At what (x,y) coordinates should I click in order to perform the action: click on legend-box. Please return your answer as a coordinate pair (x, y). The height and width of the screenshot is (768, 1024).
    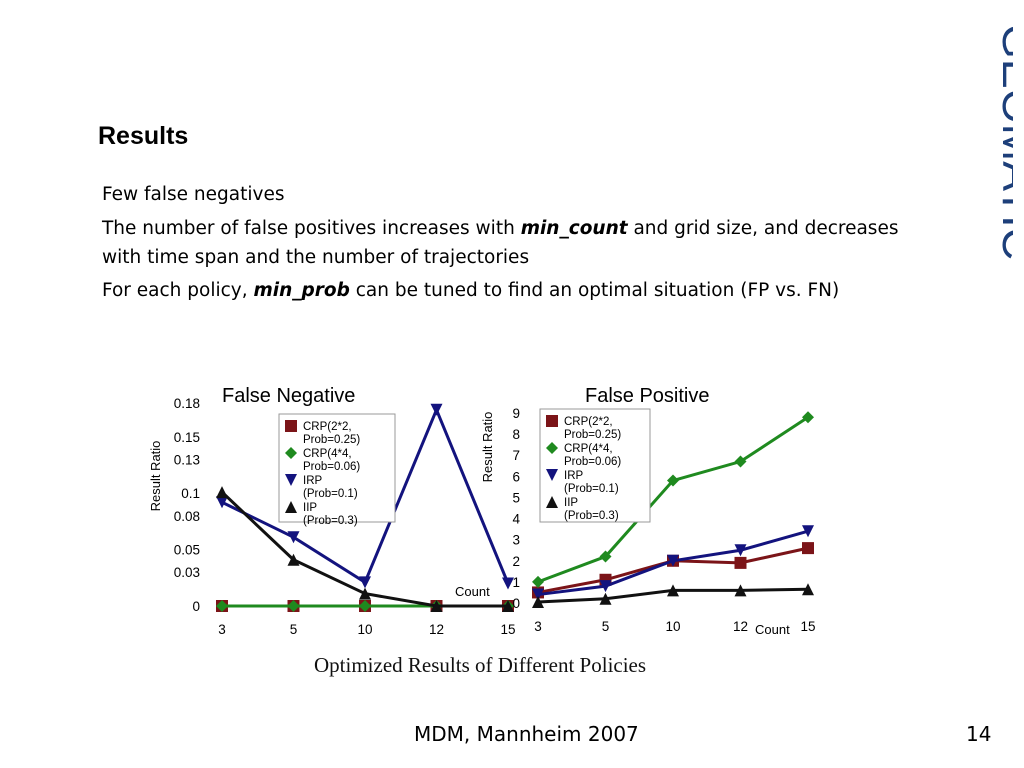
    Looking at the image, I should click on (595, 465).